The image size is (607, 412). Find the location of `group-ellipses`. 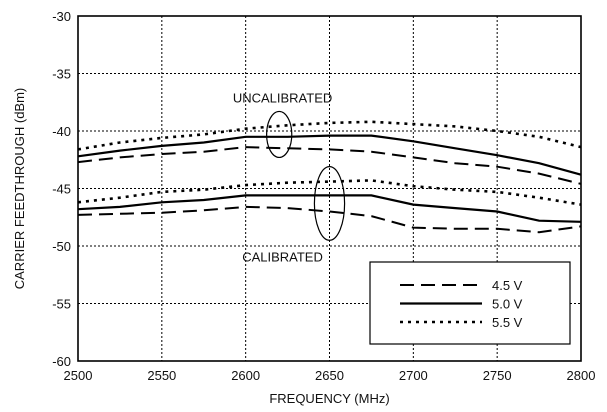

group-ellipses is located at coordinates (306, 175).